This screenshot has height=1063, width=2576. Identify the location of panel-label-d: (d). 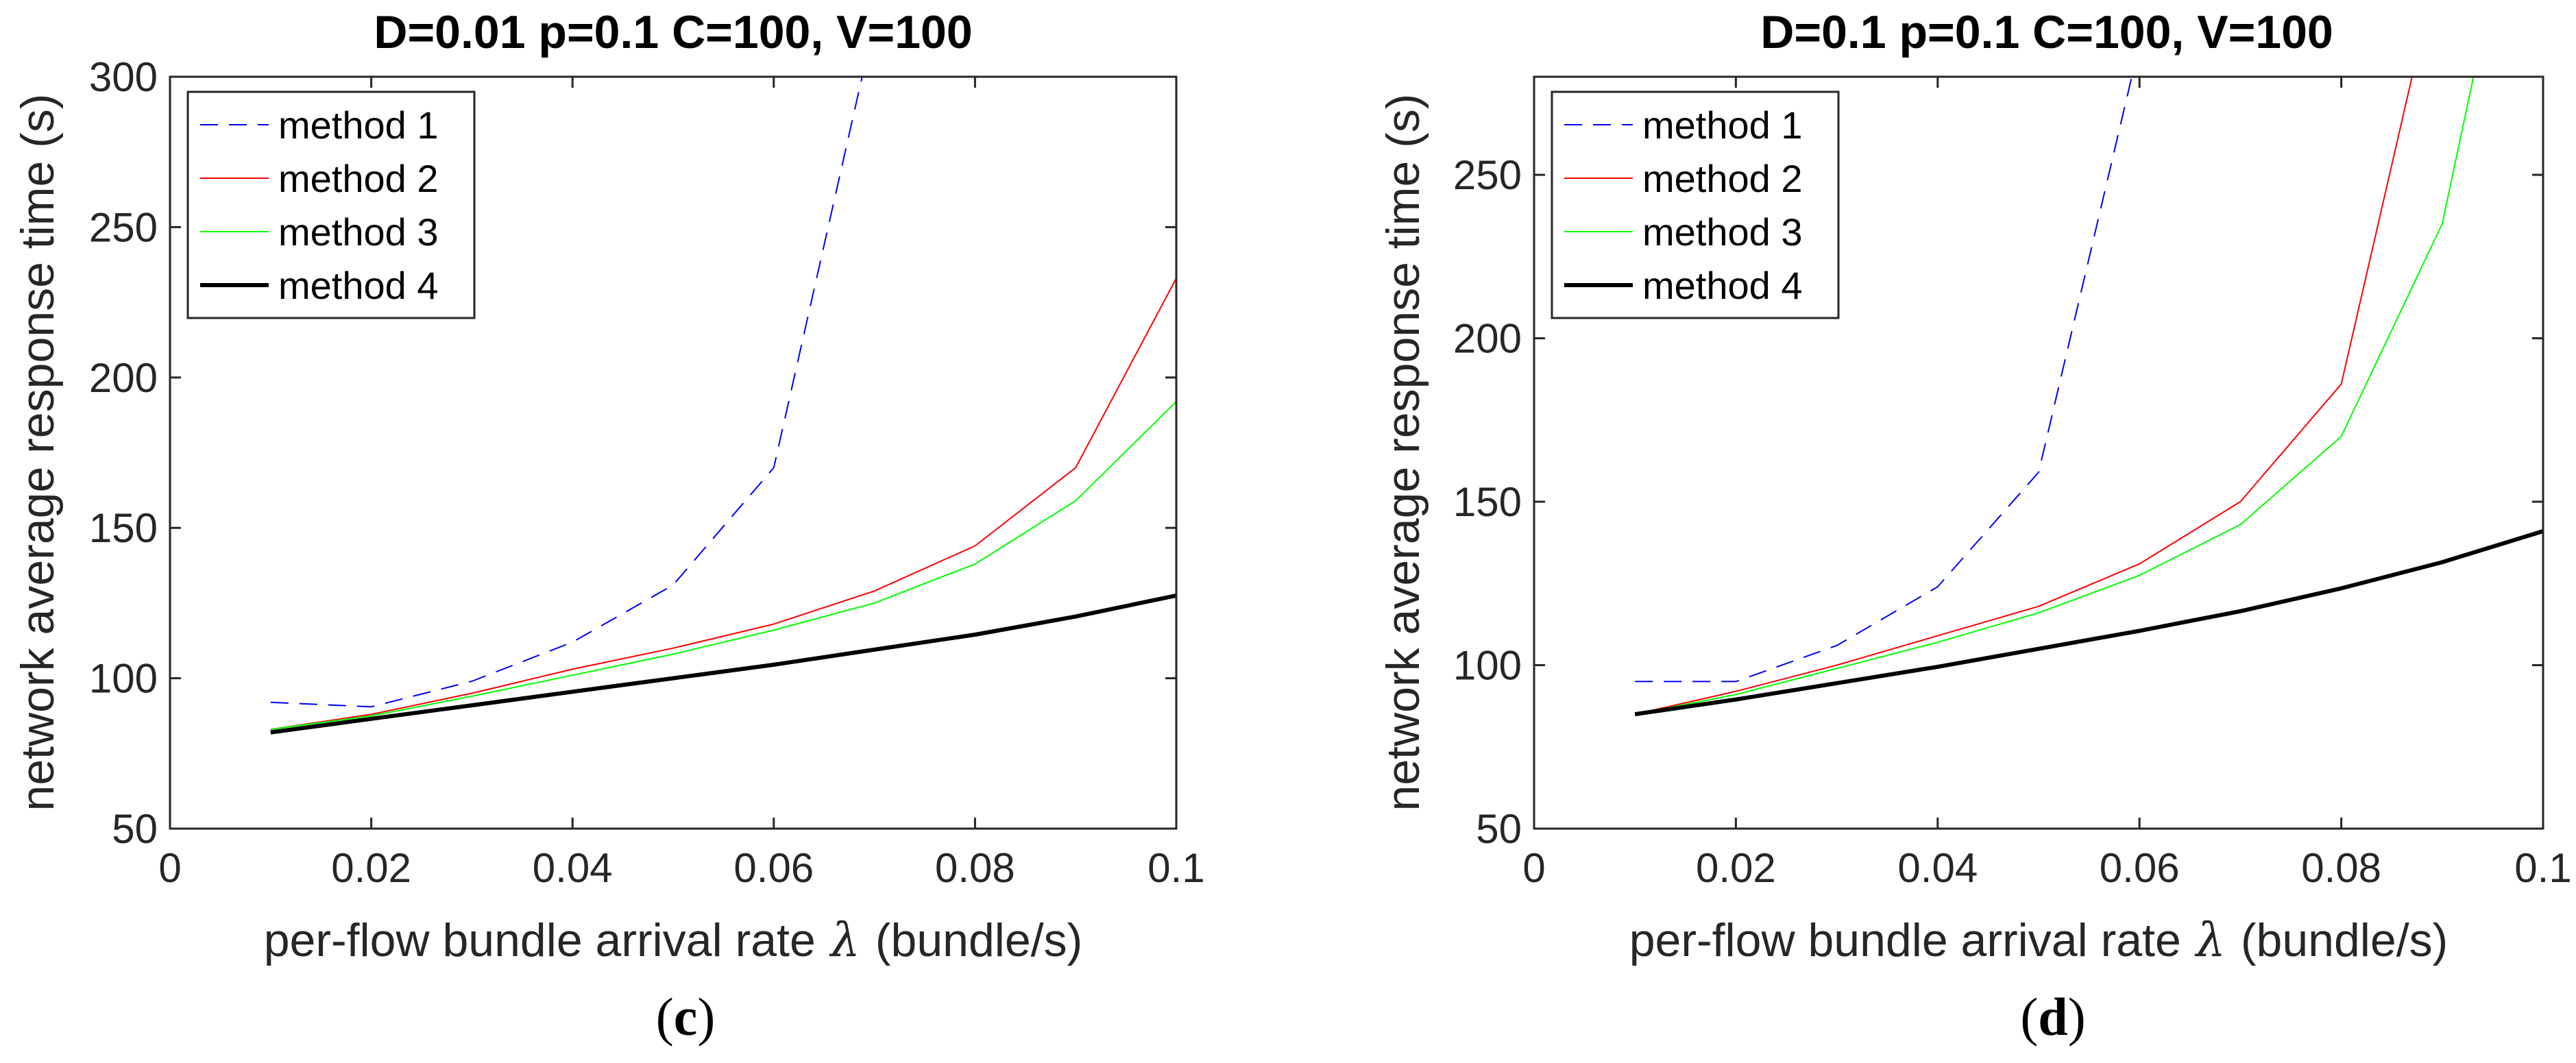
(2052, 1017).